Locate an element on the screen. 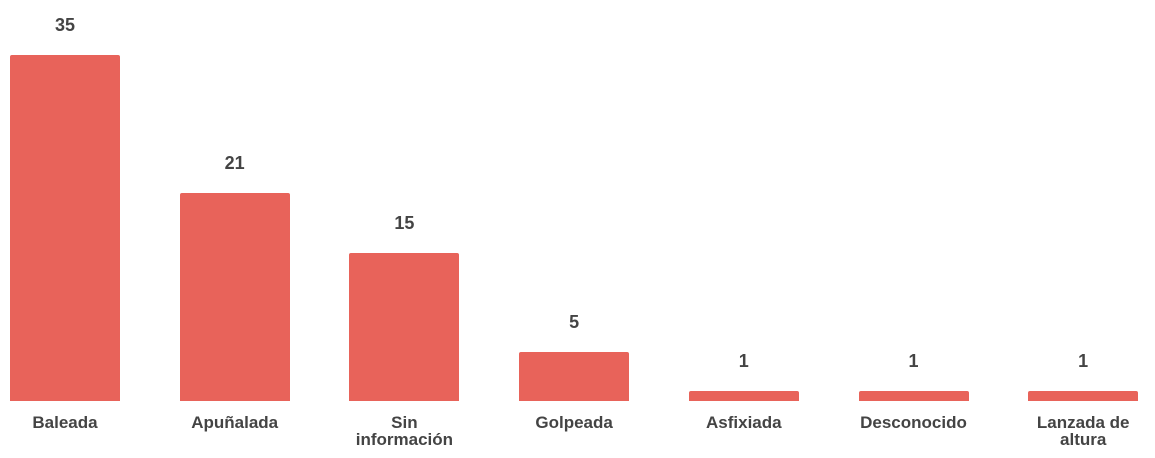 The height and width of the screenshot is (458, 1155). x-tick-label: Apuñalada is located at coordinates (235, 422).